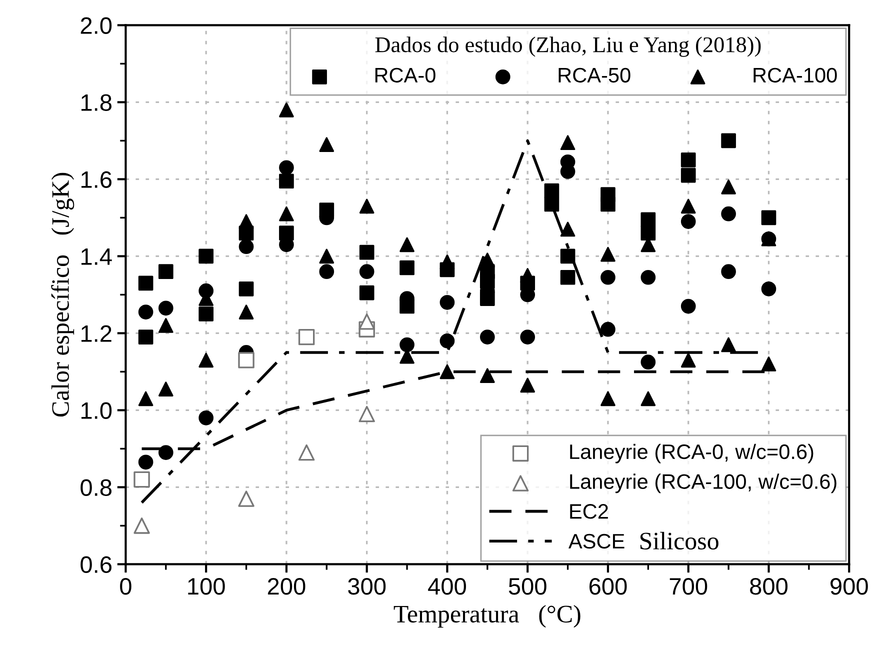 The width and height of the screenshot is (879, 663). What do you see at coordinates (795, 75) in the screenshot?
I see `legend-label: RCA-100` at bounding box center [795, 75].